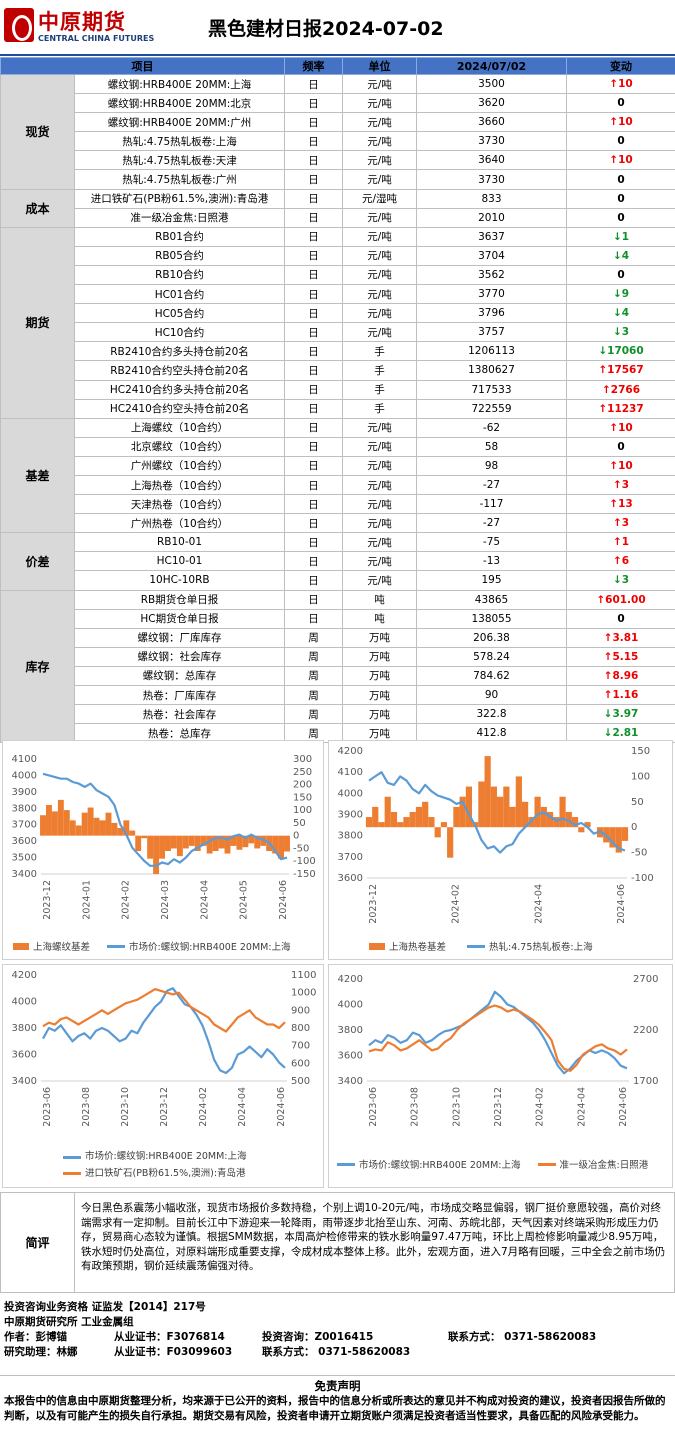  I want to click on right-axis-tick: 0, so click(296, 836).